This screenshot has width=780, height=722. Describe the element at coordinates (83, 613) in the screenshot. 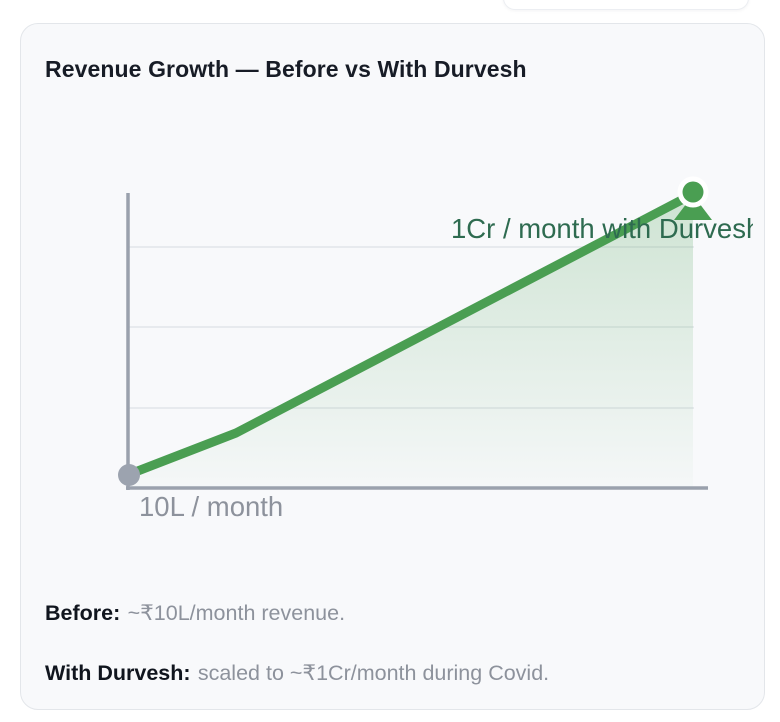

I see `before-note-label: Before:` at that location.